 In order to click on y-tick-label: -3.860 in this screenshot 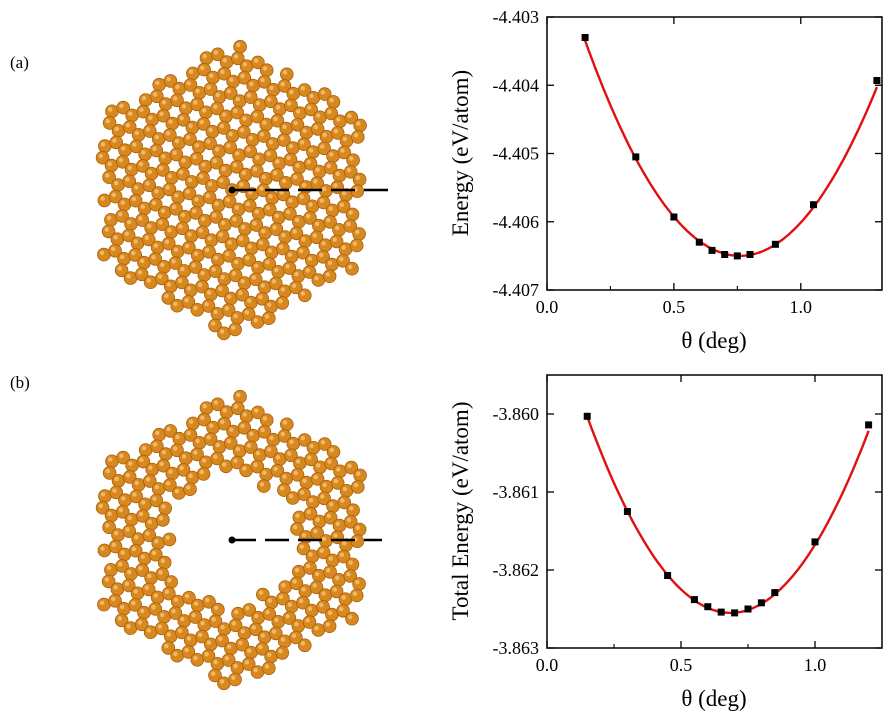, I will do `click(516, 414)`.